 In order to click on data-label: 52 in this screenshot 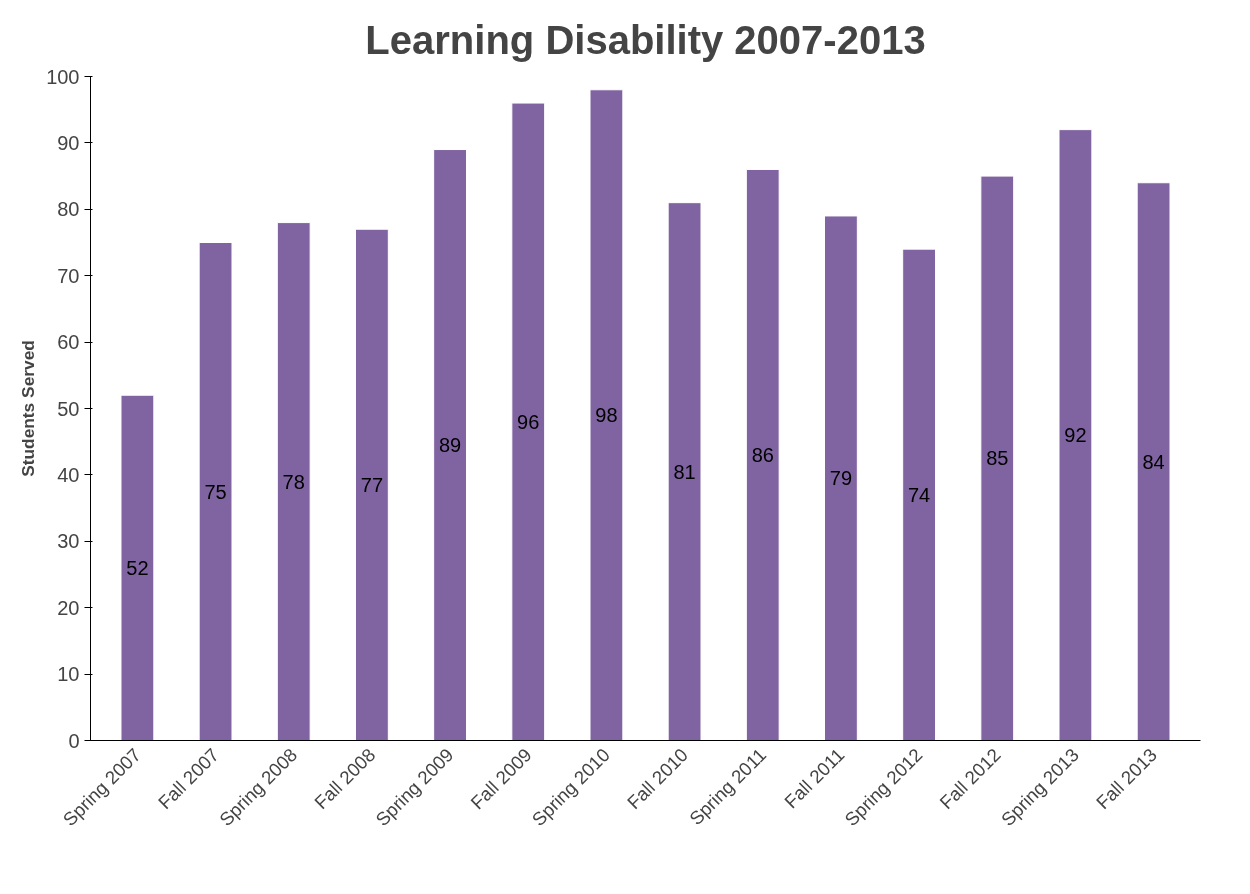, I will do `click(137, 567)`.